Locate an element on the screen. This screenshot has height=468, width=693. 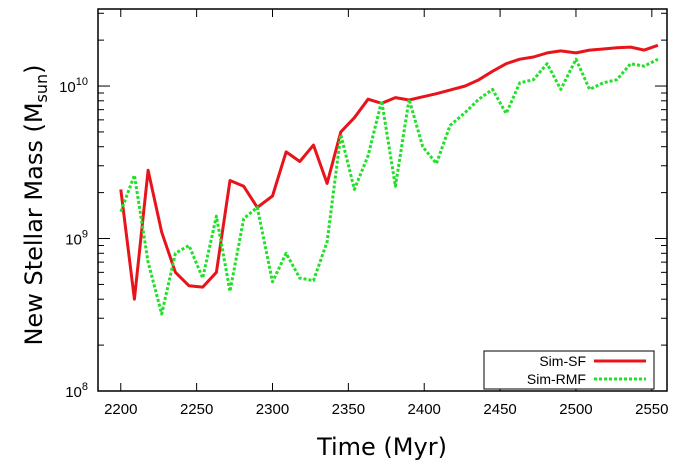
x-tick-label: 2200 is located at coordinates (120, 409).